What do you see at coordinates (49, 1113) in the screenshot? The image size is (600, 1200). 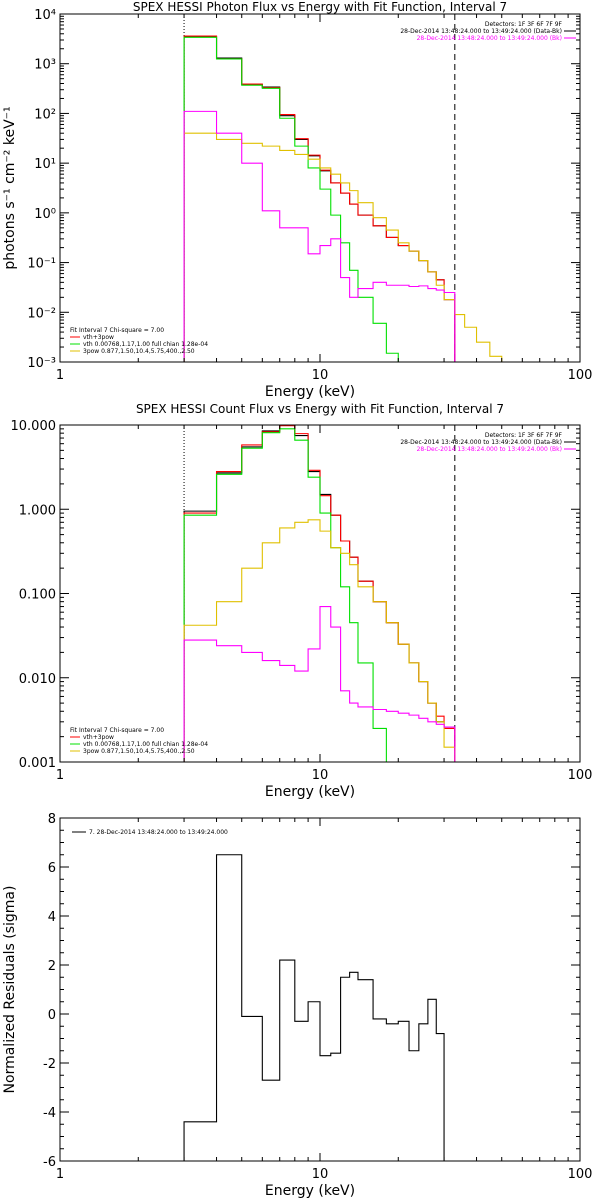 I see `y-tick-label: -4` at bounding box center [49, 1113].